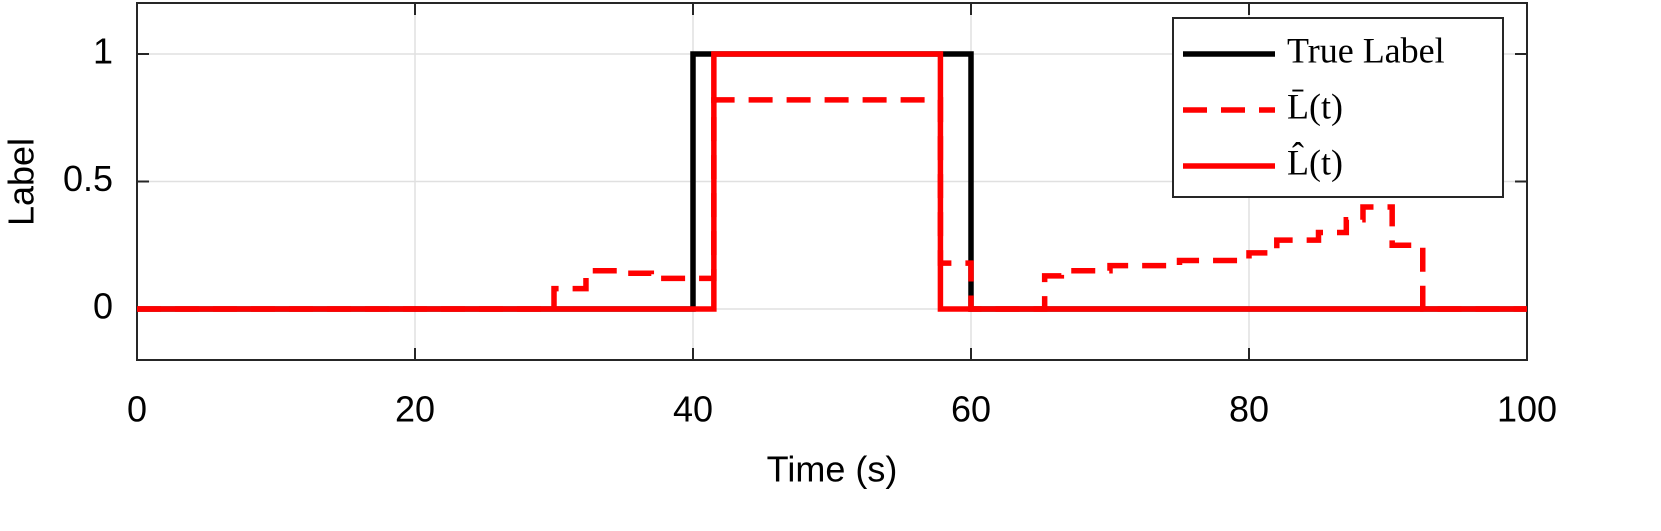  What do you see at coordinates (415, 409) in the screenshot?
I see `x-tick-label: 20` at bounding box center [415, 409].